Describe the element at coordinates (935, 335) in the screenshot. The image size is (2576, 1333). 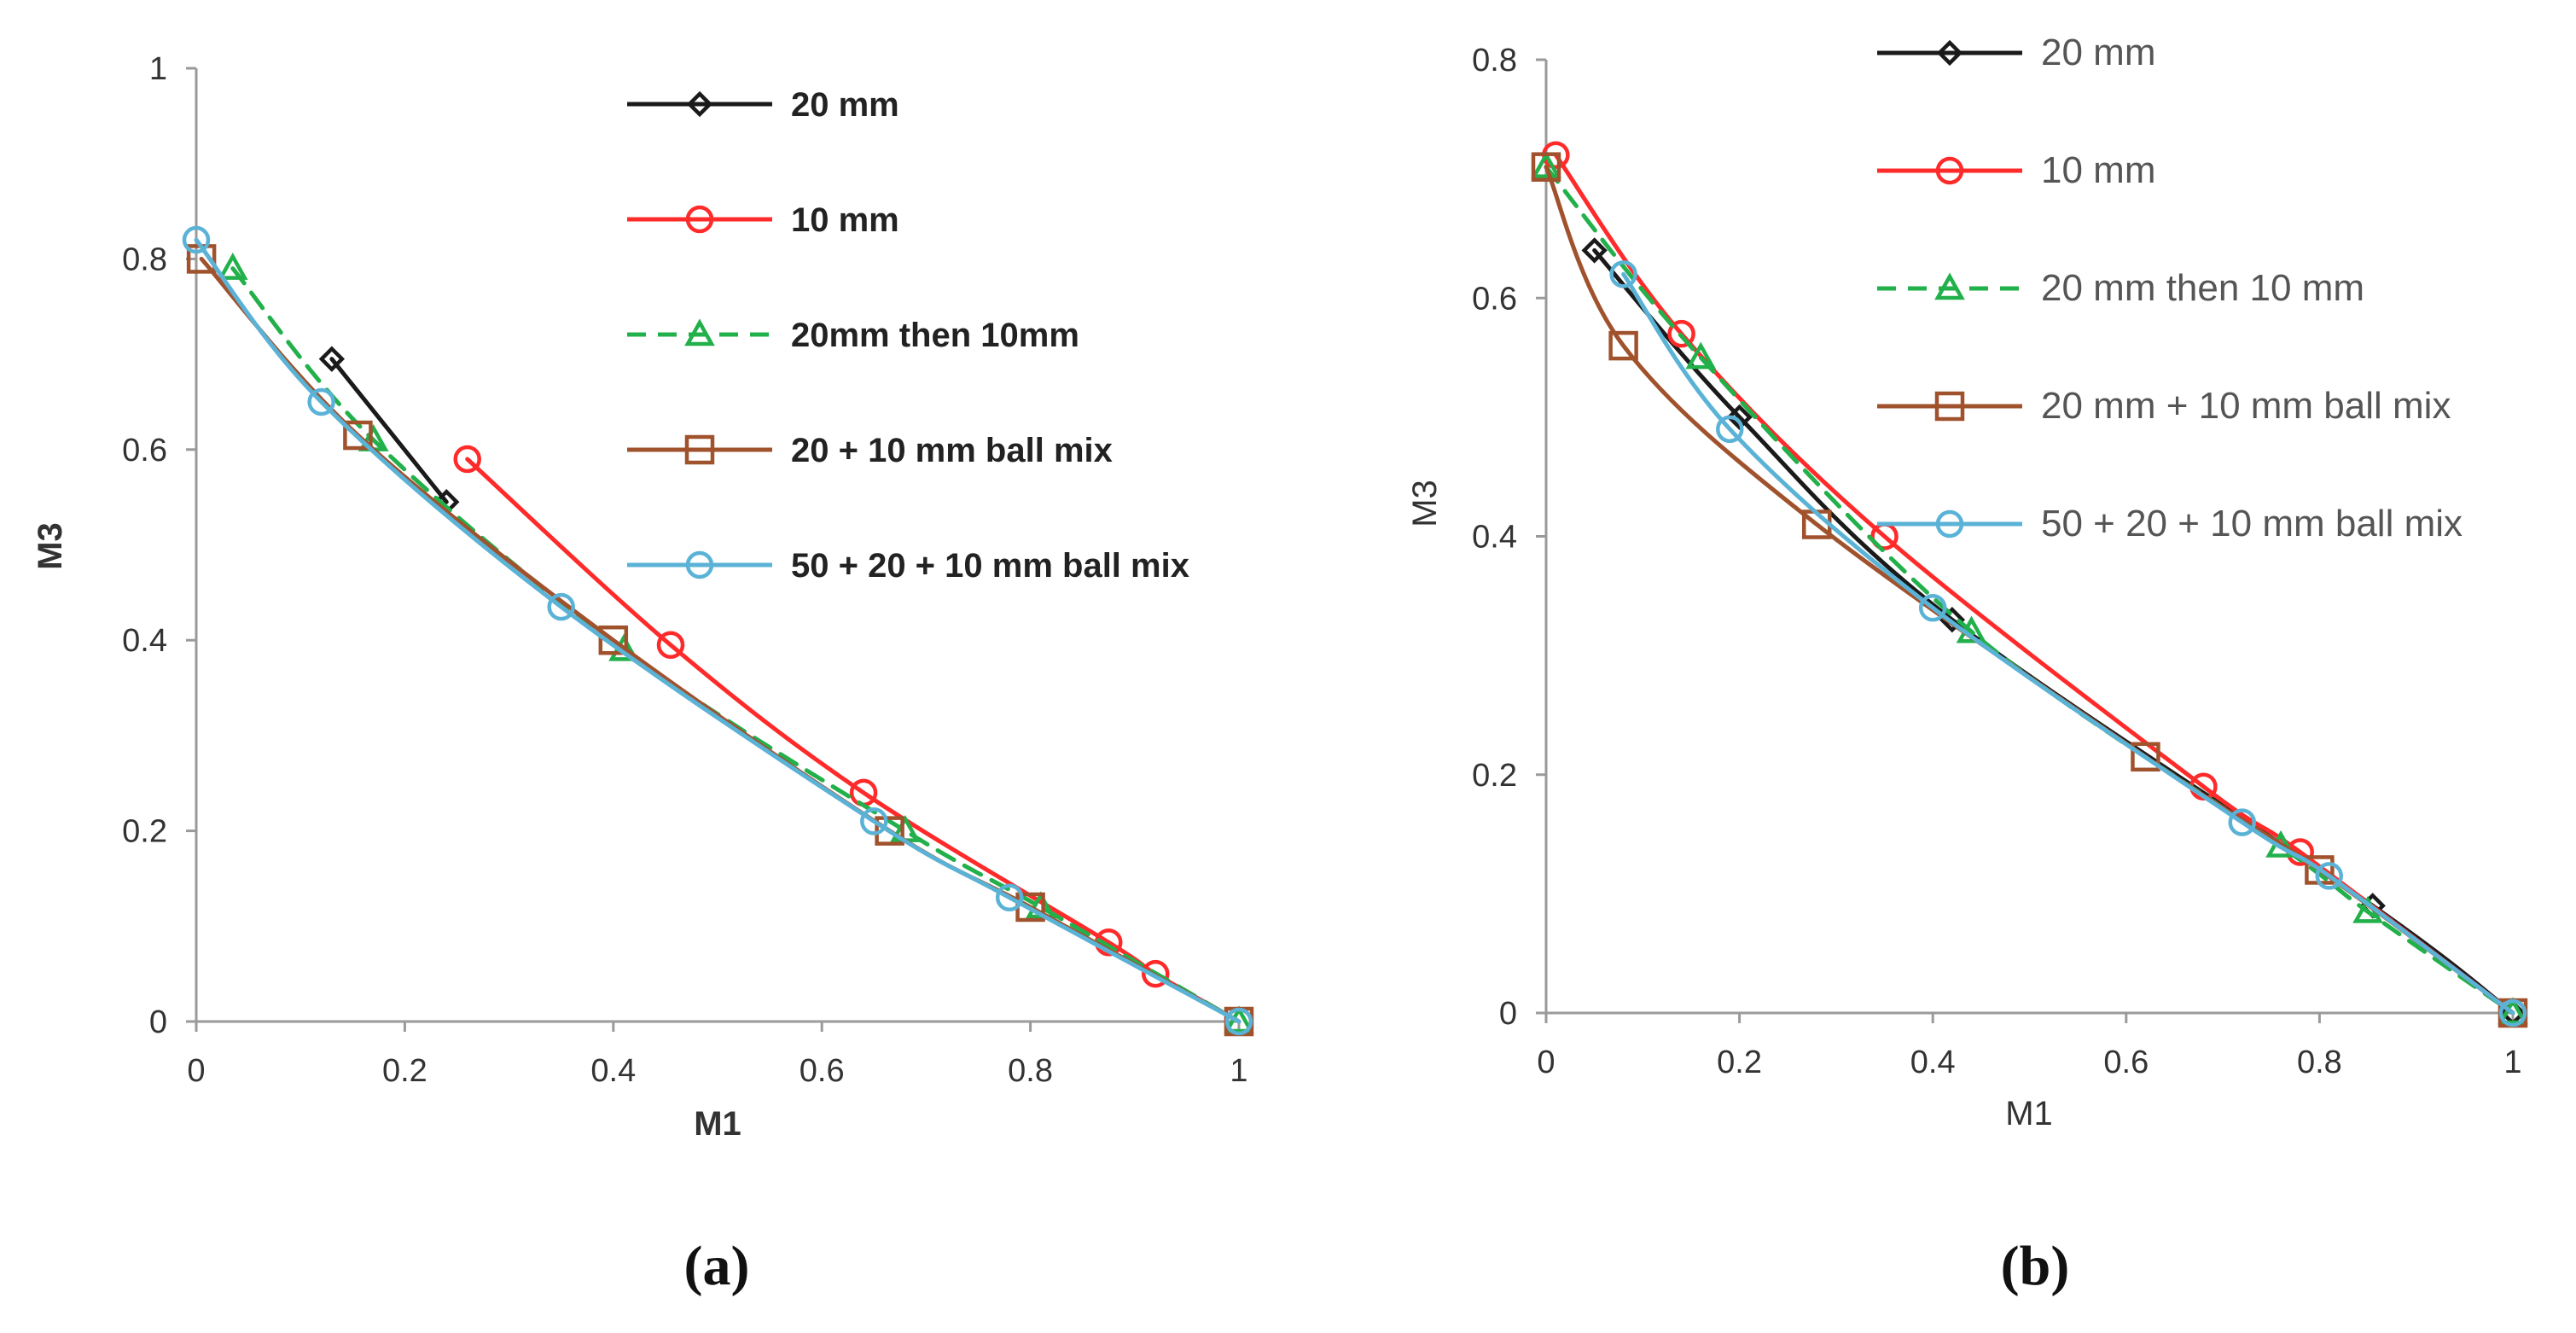
I see `legend-entry: 20mm then 10mm` at that location.